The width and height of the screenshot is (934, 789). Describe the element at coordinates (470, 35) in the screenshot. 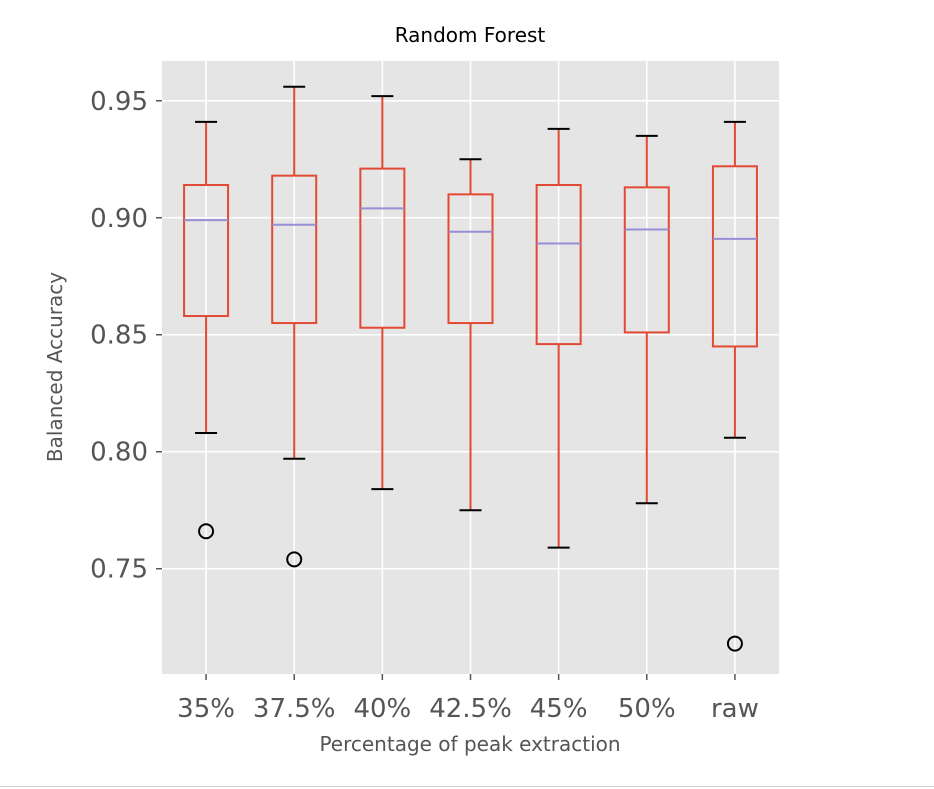

I see `chart-title: Random Forest` at that location.